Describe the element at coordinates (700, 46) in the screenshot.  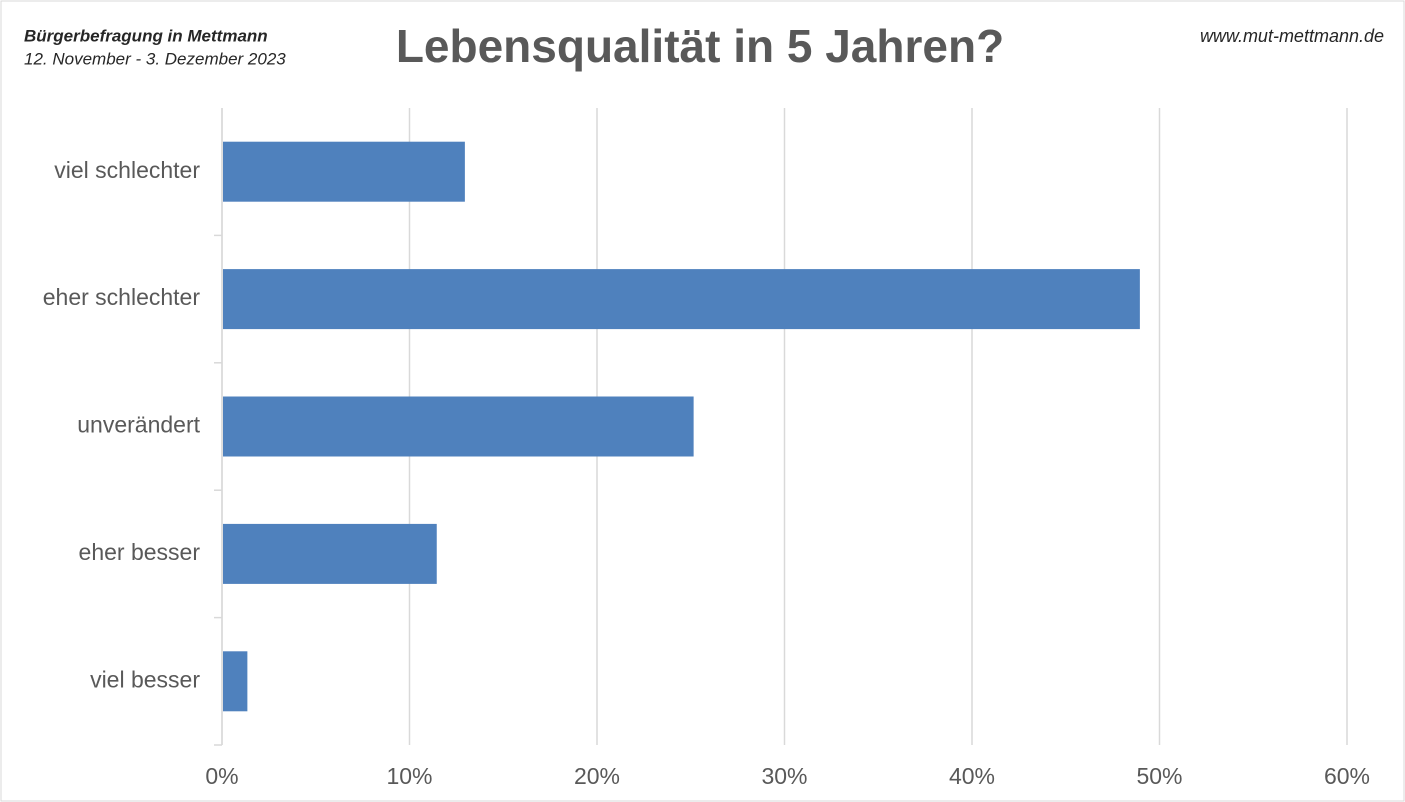
I see `chart-title: Lebensqualität in 5 Jahren?` at that location.